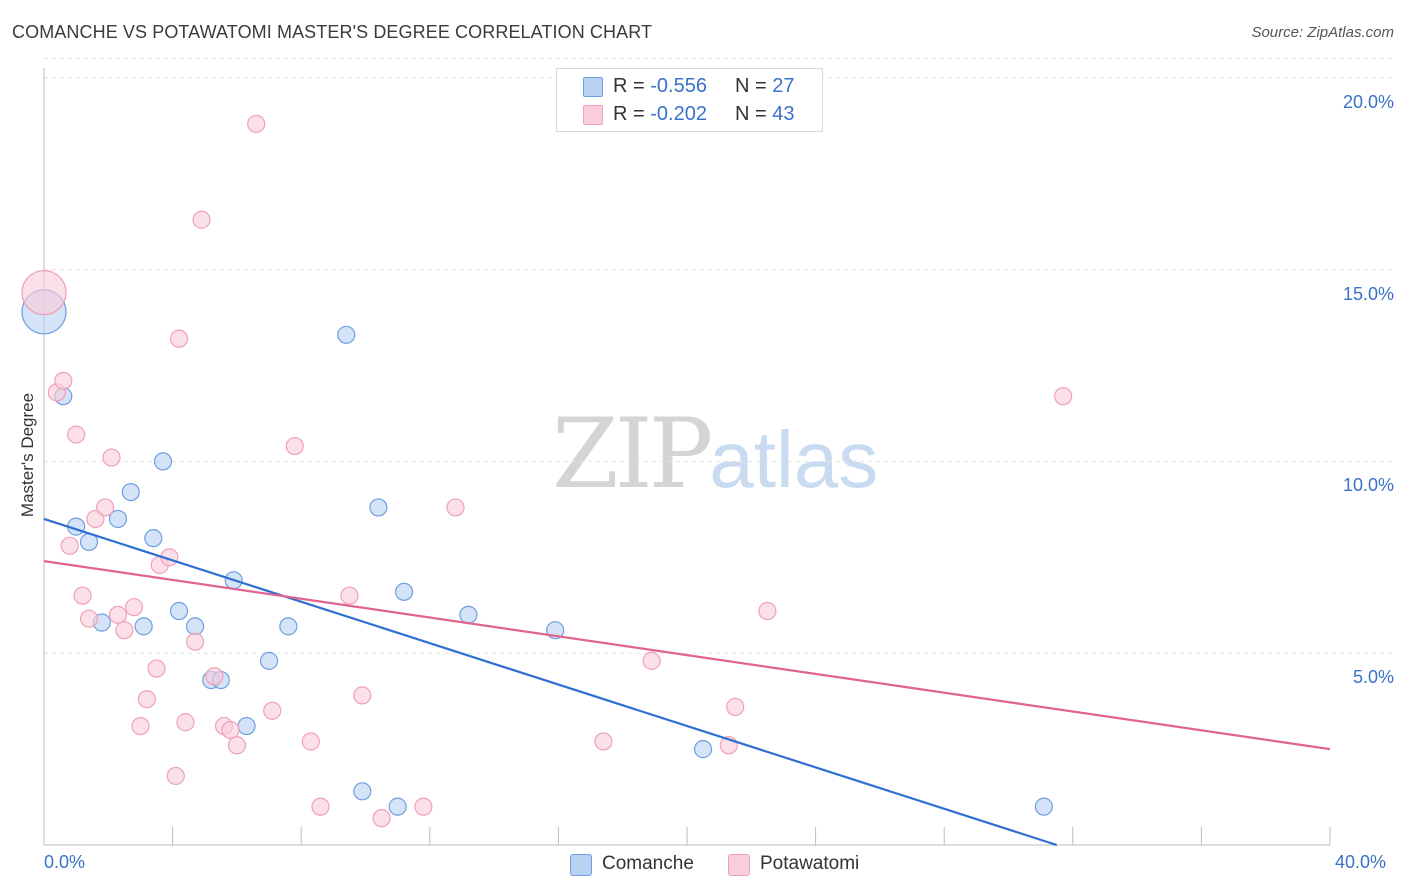  Describe the element at coordinates (648, 863) in the screenshot. I see `legend-label-comanche: Comanche` at that location.